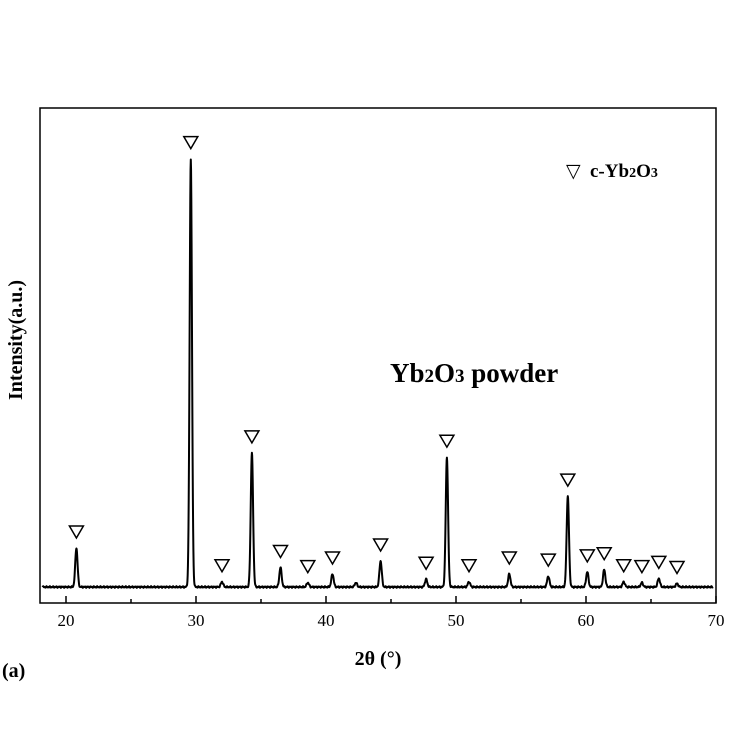  What do you see at coordinates (456, 620) in the screenshot?
I see `x-tick-label: 50` at bounding box center [456, 620].